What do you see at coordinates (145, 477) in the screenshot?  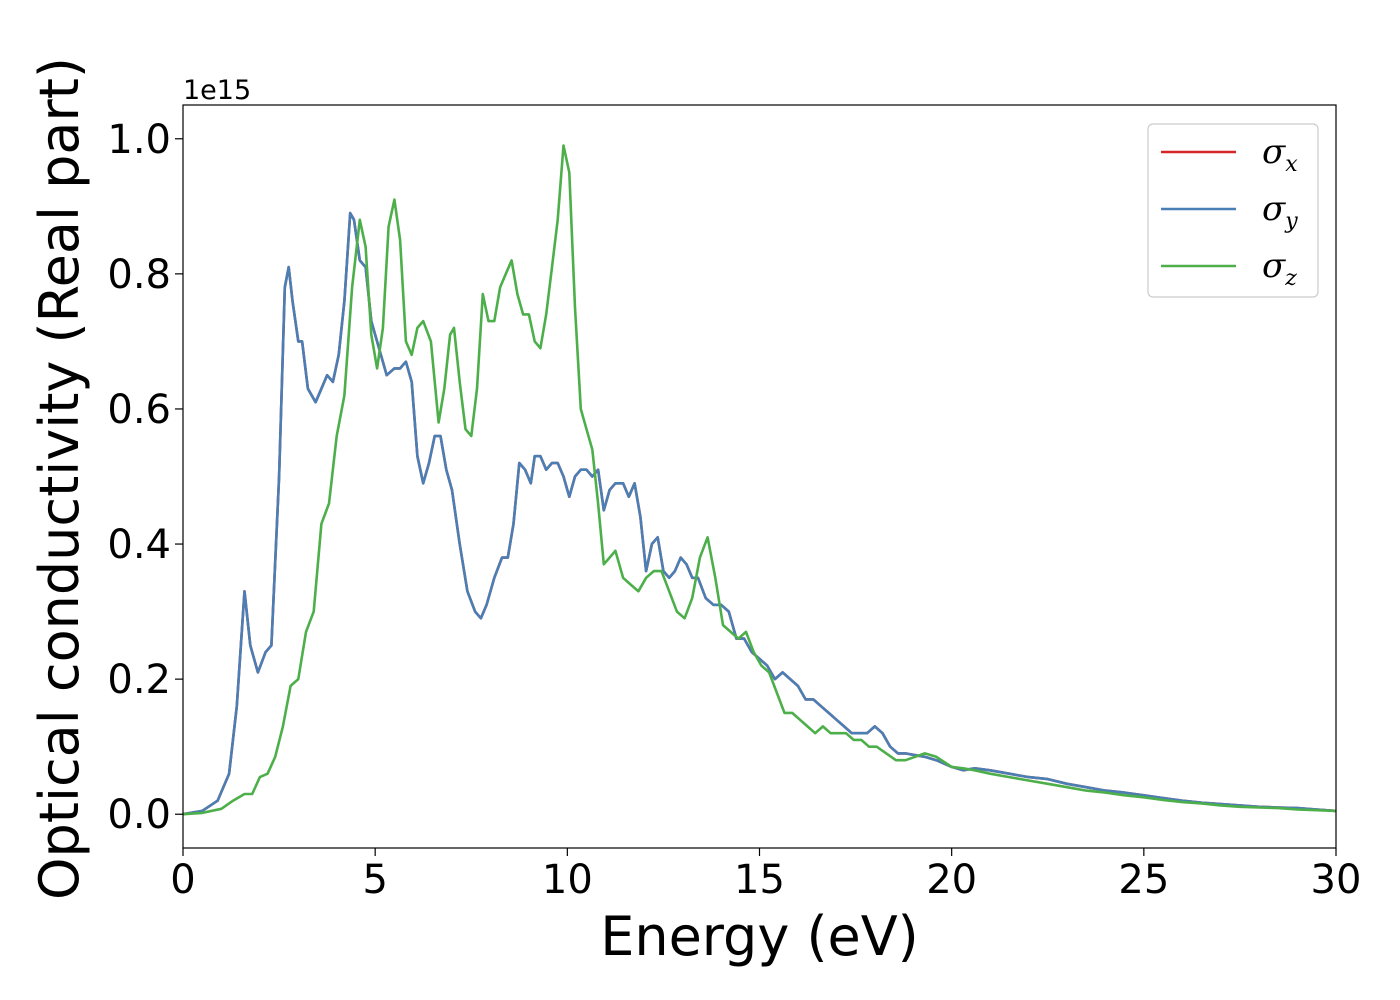 I see `y-axis-ticks: 0.0 0.2 0.4 0.6 0.8 1.0` at bounding box center [145, 477].